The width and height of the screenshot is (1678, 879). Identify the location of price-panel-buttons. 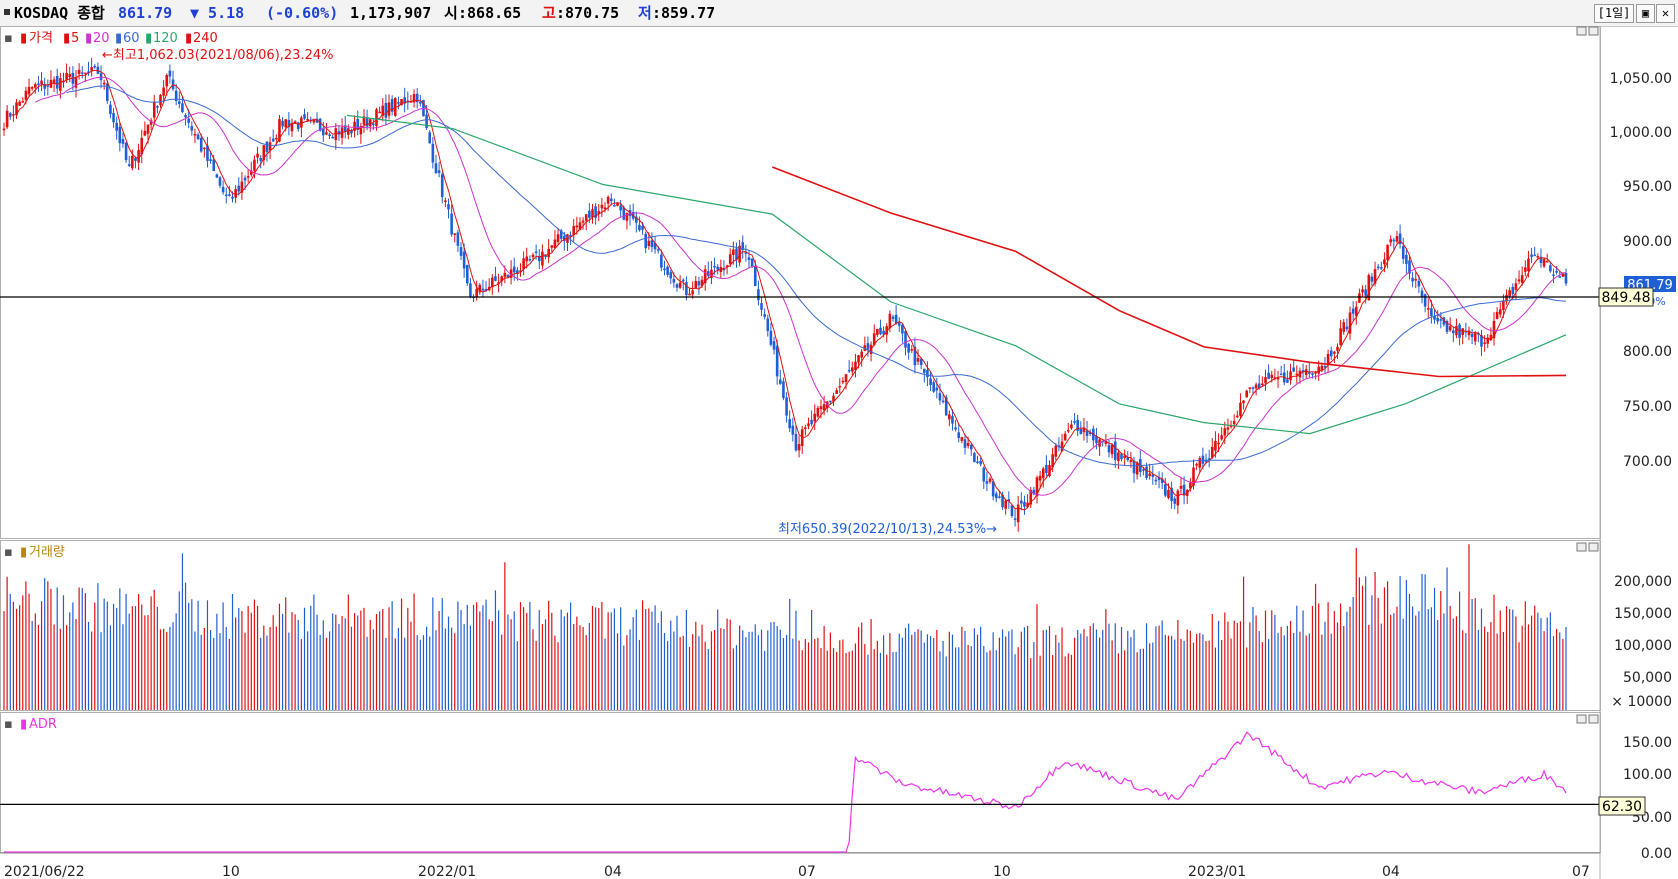
(1587, 31).